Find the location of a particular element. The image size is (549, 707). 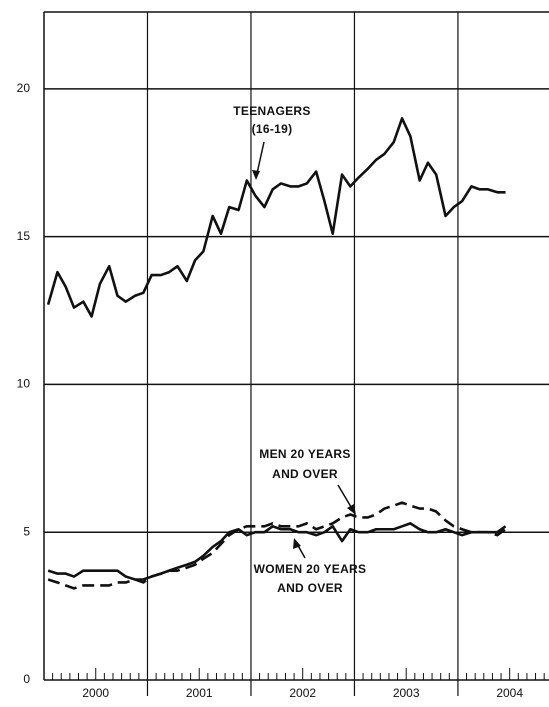

y-tick-label: 15 is located at coordinates (24, 236).